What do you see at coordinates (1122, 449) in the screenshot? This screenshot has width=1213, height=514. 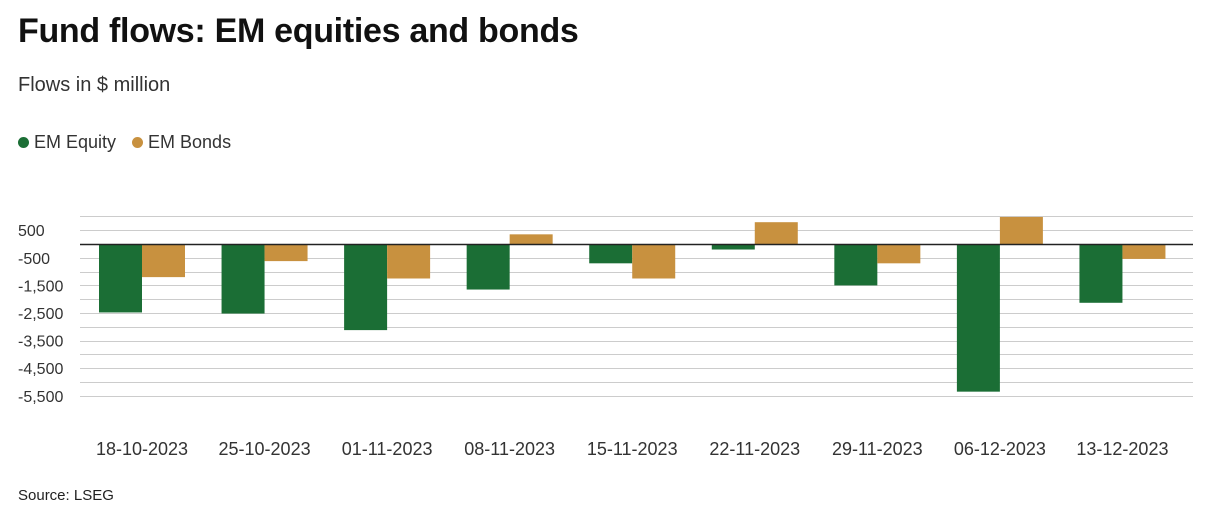 I see `x-tick-label: 13-12-2023` at bounding box center [1122, 449].